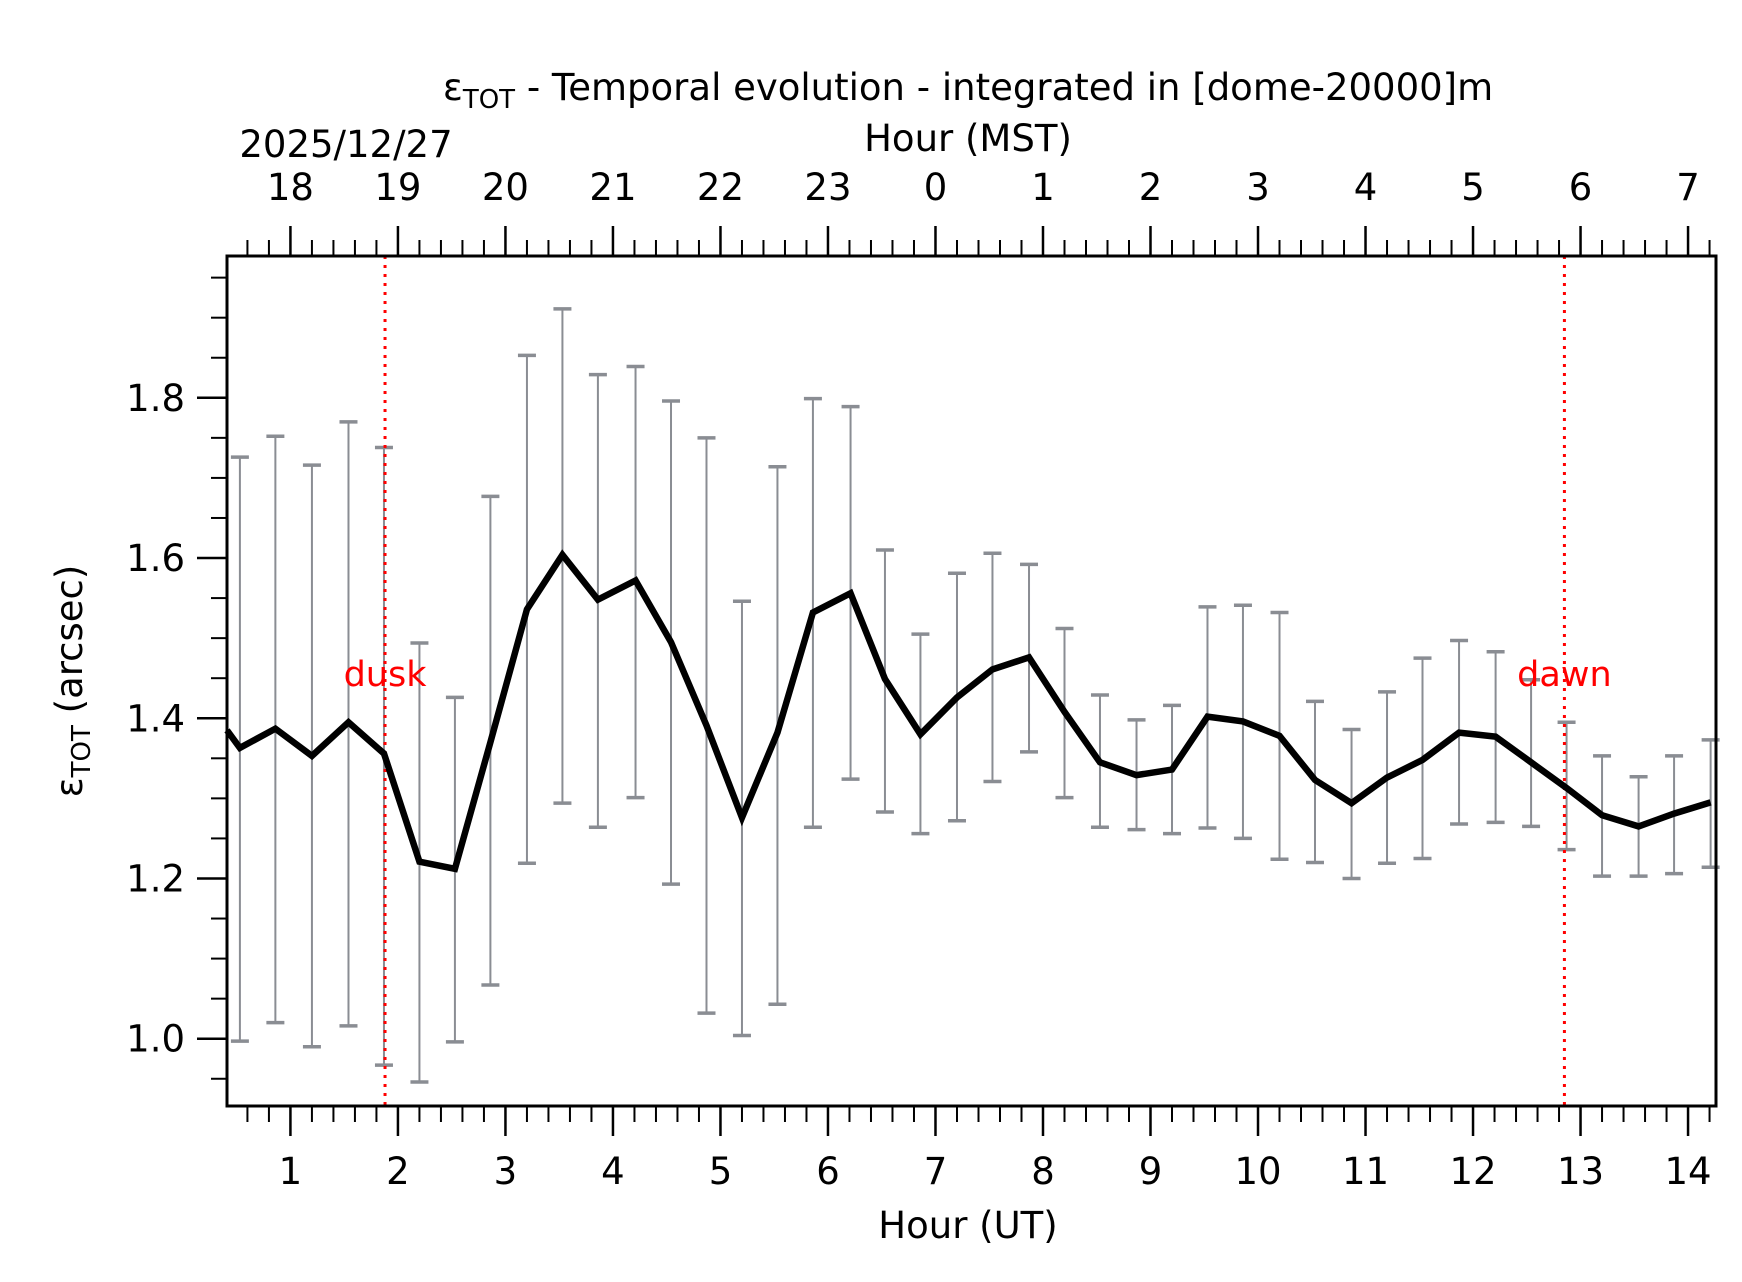 Image resolution: width=1742 pixels, height=1282 pixels. I want to click on x-top-tick-label: 5, so click(1473, 187).